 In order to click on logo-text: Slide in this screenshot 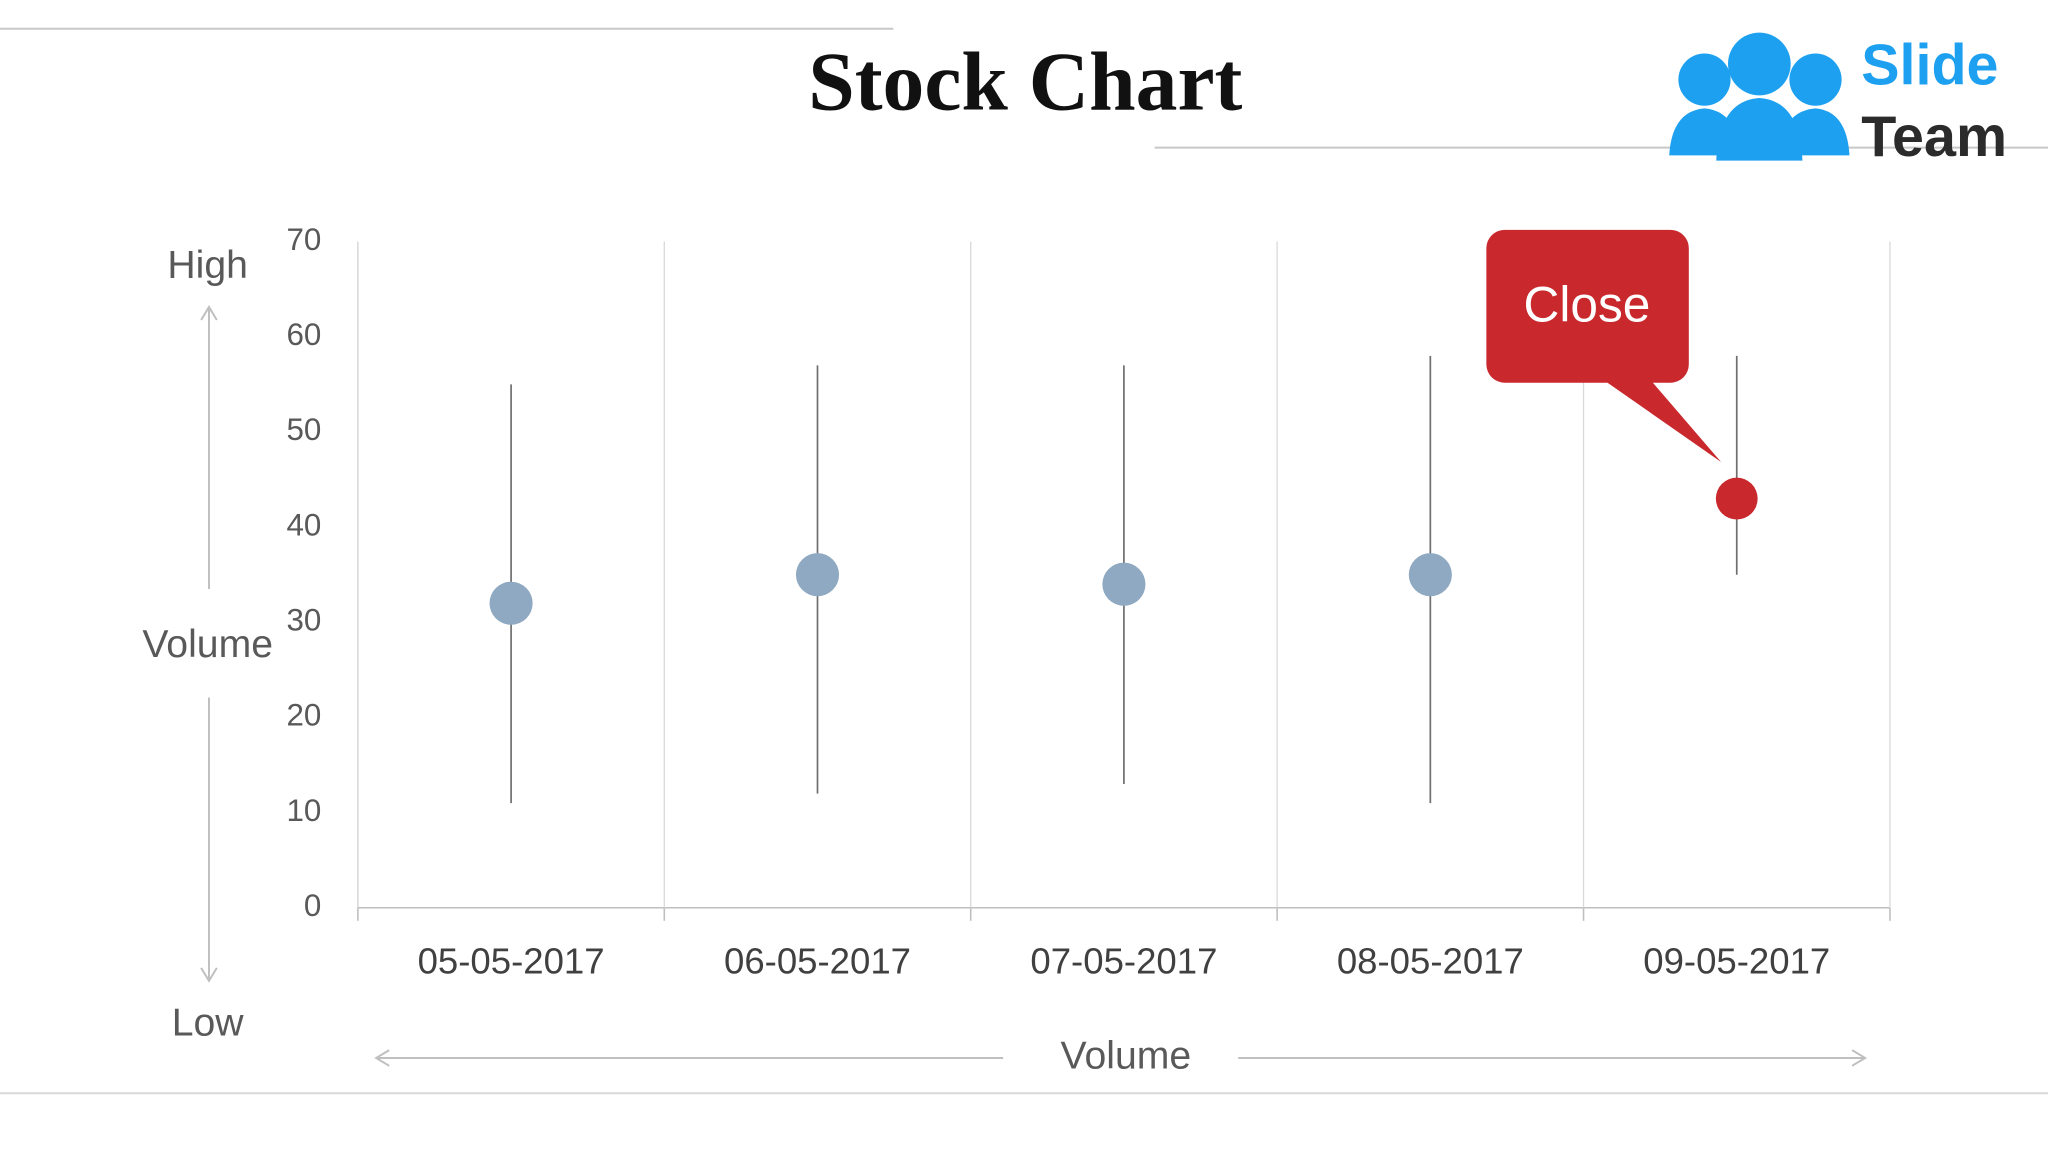, I will do `click(1929, 65)`.